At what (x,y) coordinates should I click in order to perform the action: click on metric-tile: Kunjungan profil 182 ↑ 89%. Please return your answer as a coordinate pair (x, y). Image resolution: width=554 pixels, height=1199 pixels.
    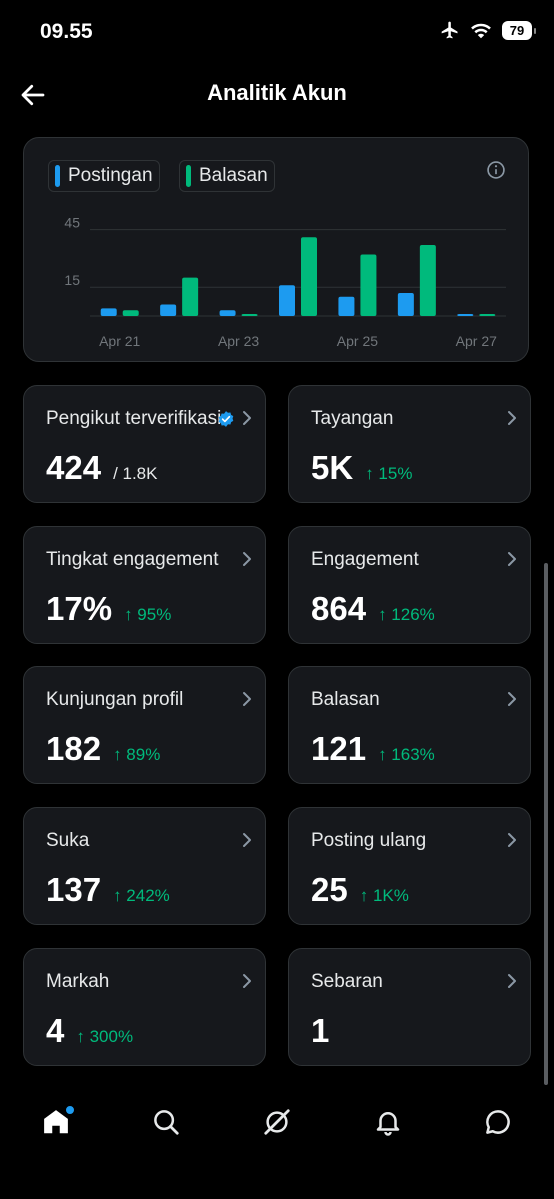
    Looking at the image, I should click on (144, 725).